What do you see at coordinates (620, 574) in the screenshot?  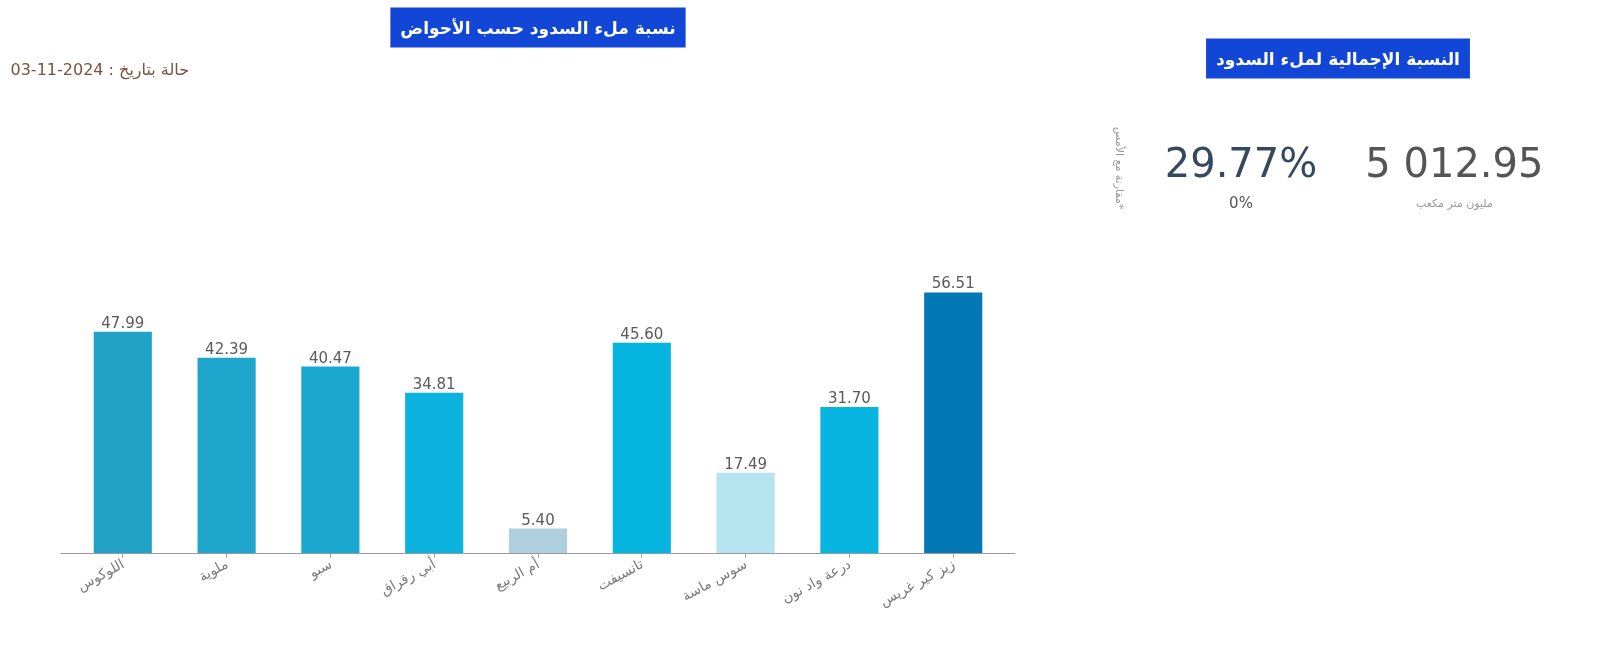 I see `x-tick-label: تانسيفت` at bounding box center [620, 574].